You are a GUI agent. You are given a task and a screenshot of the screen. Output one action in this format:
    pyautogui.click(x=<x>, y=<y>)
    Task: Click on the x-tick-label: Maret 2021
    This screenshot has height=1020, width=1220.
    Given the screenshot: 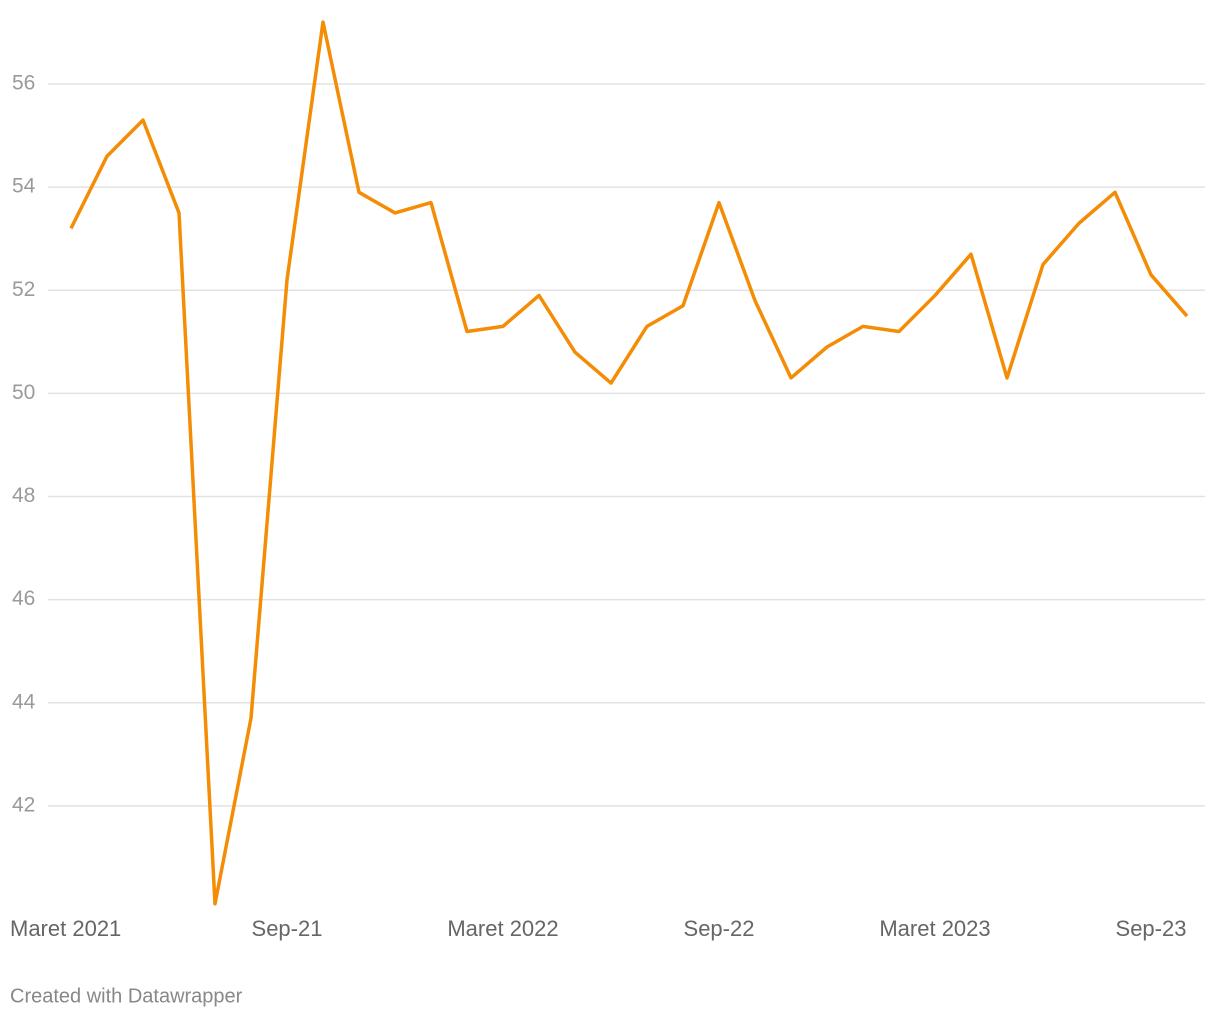 What is the action you would take?
    pyautogui.click(x=65, y=928)
    